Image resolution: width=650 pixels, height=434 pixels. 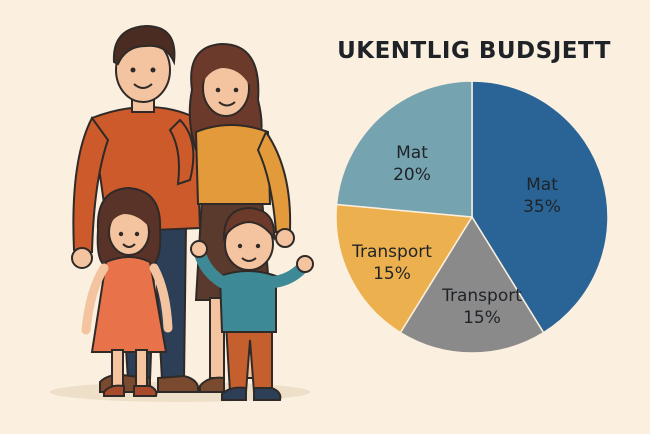 I want to click on daughter-figure, so click(x=127, y=291).